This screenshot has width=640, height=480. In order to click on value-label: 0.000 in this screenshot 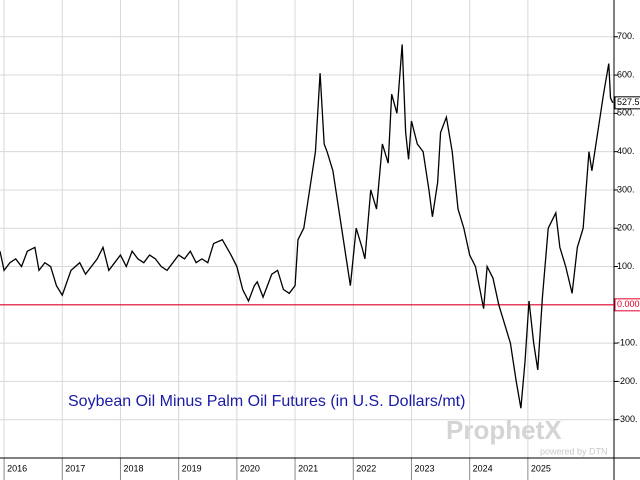, I will do `click(628, 304)`.